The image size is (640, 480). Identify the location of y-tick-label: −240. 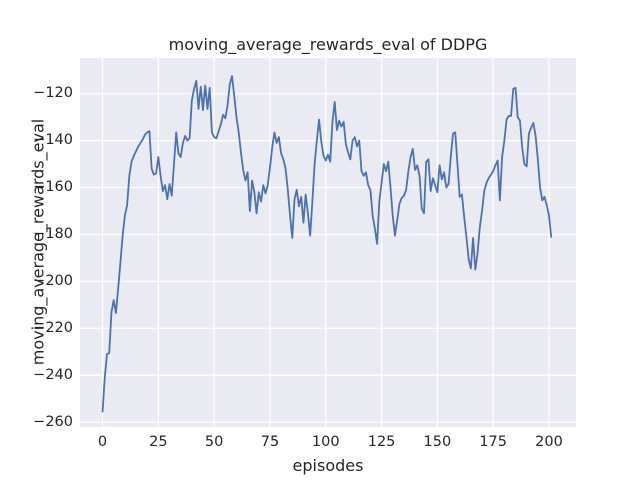
(53, 374).